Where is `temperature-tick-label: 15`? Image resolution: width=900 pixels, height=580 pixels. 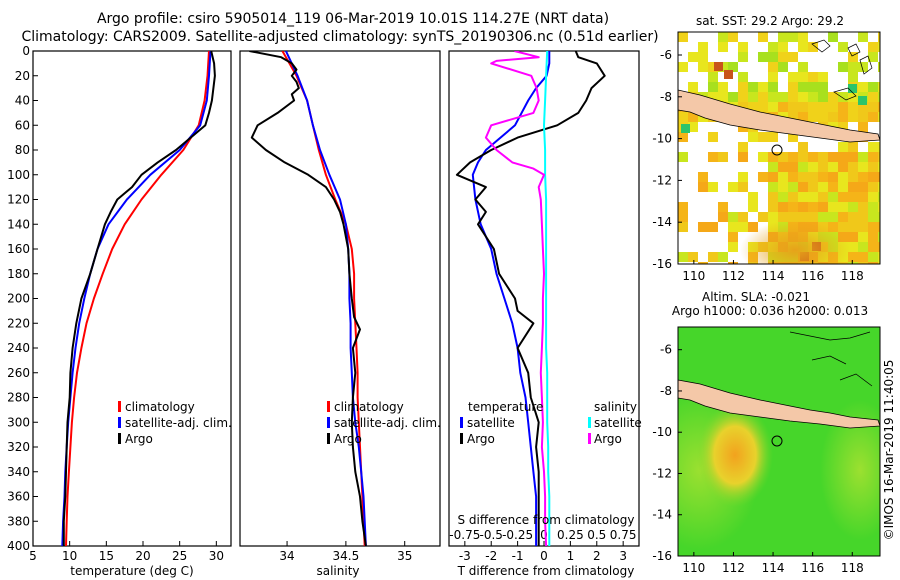
temperature-tick-label: 15 is located at coordinates (106, 556).